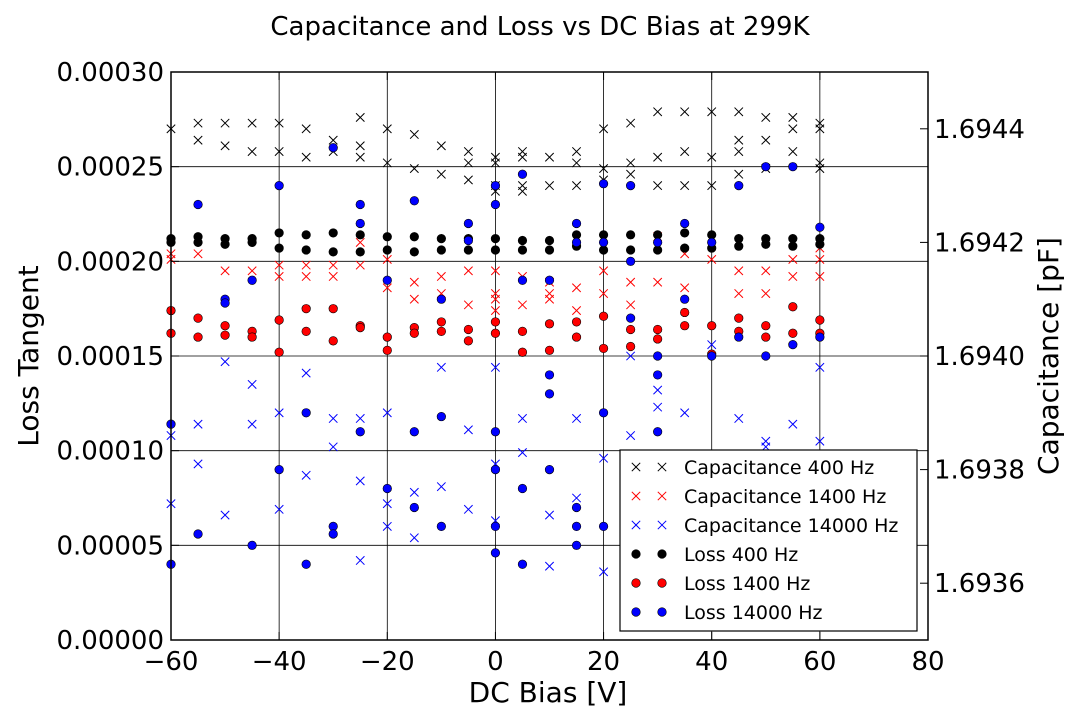 This screenshot has width=1080, height=724. I want to click on y-left-tick-label: 0.00025, so click(110, 168).